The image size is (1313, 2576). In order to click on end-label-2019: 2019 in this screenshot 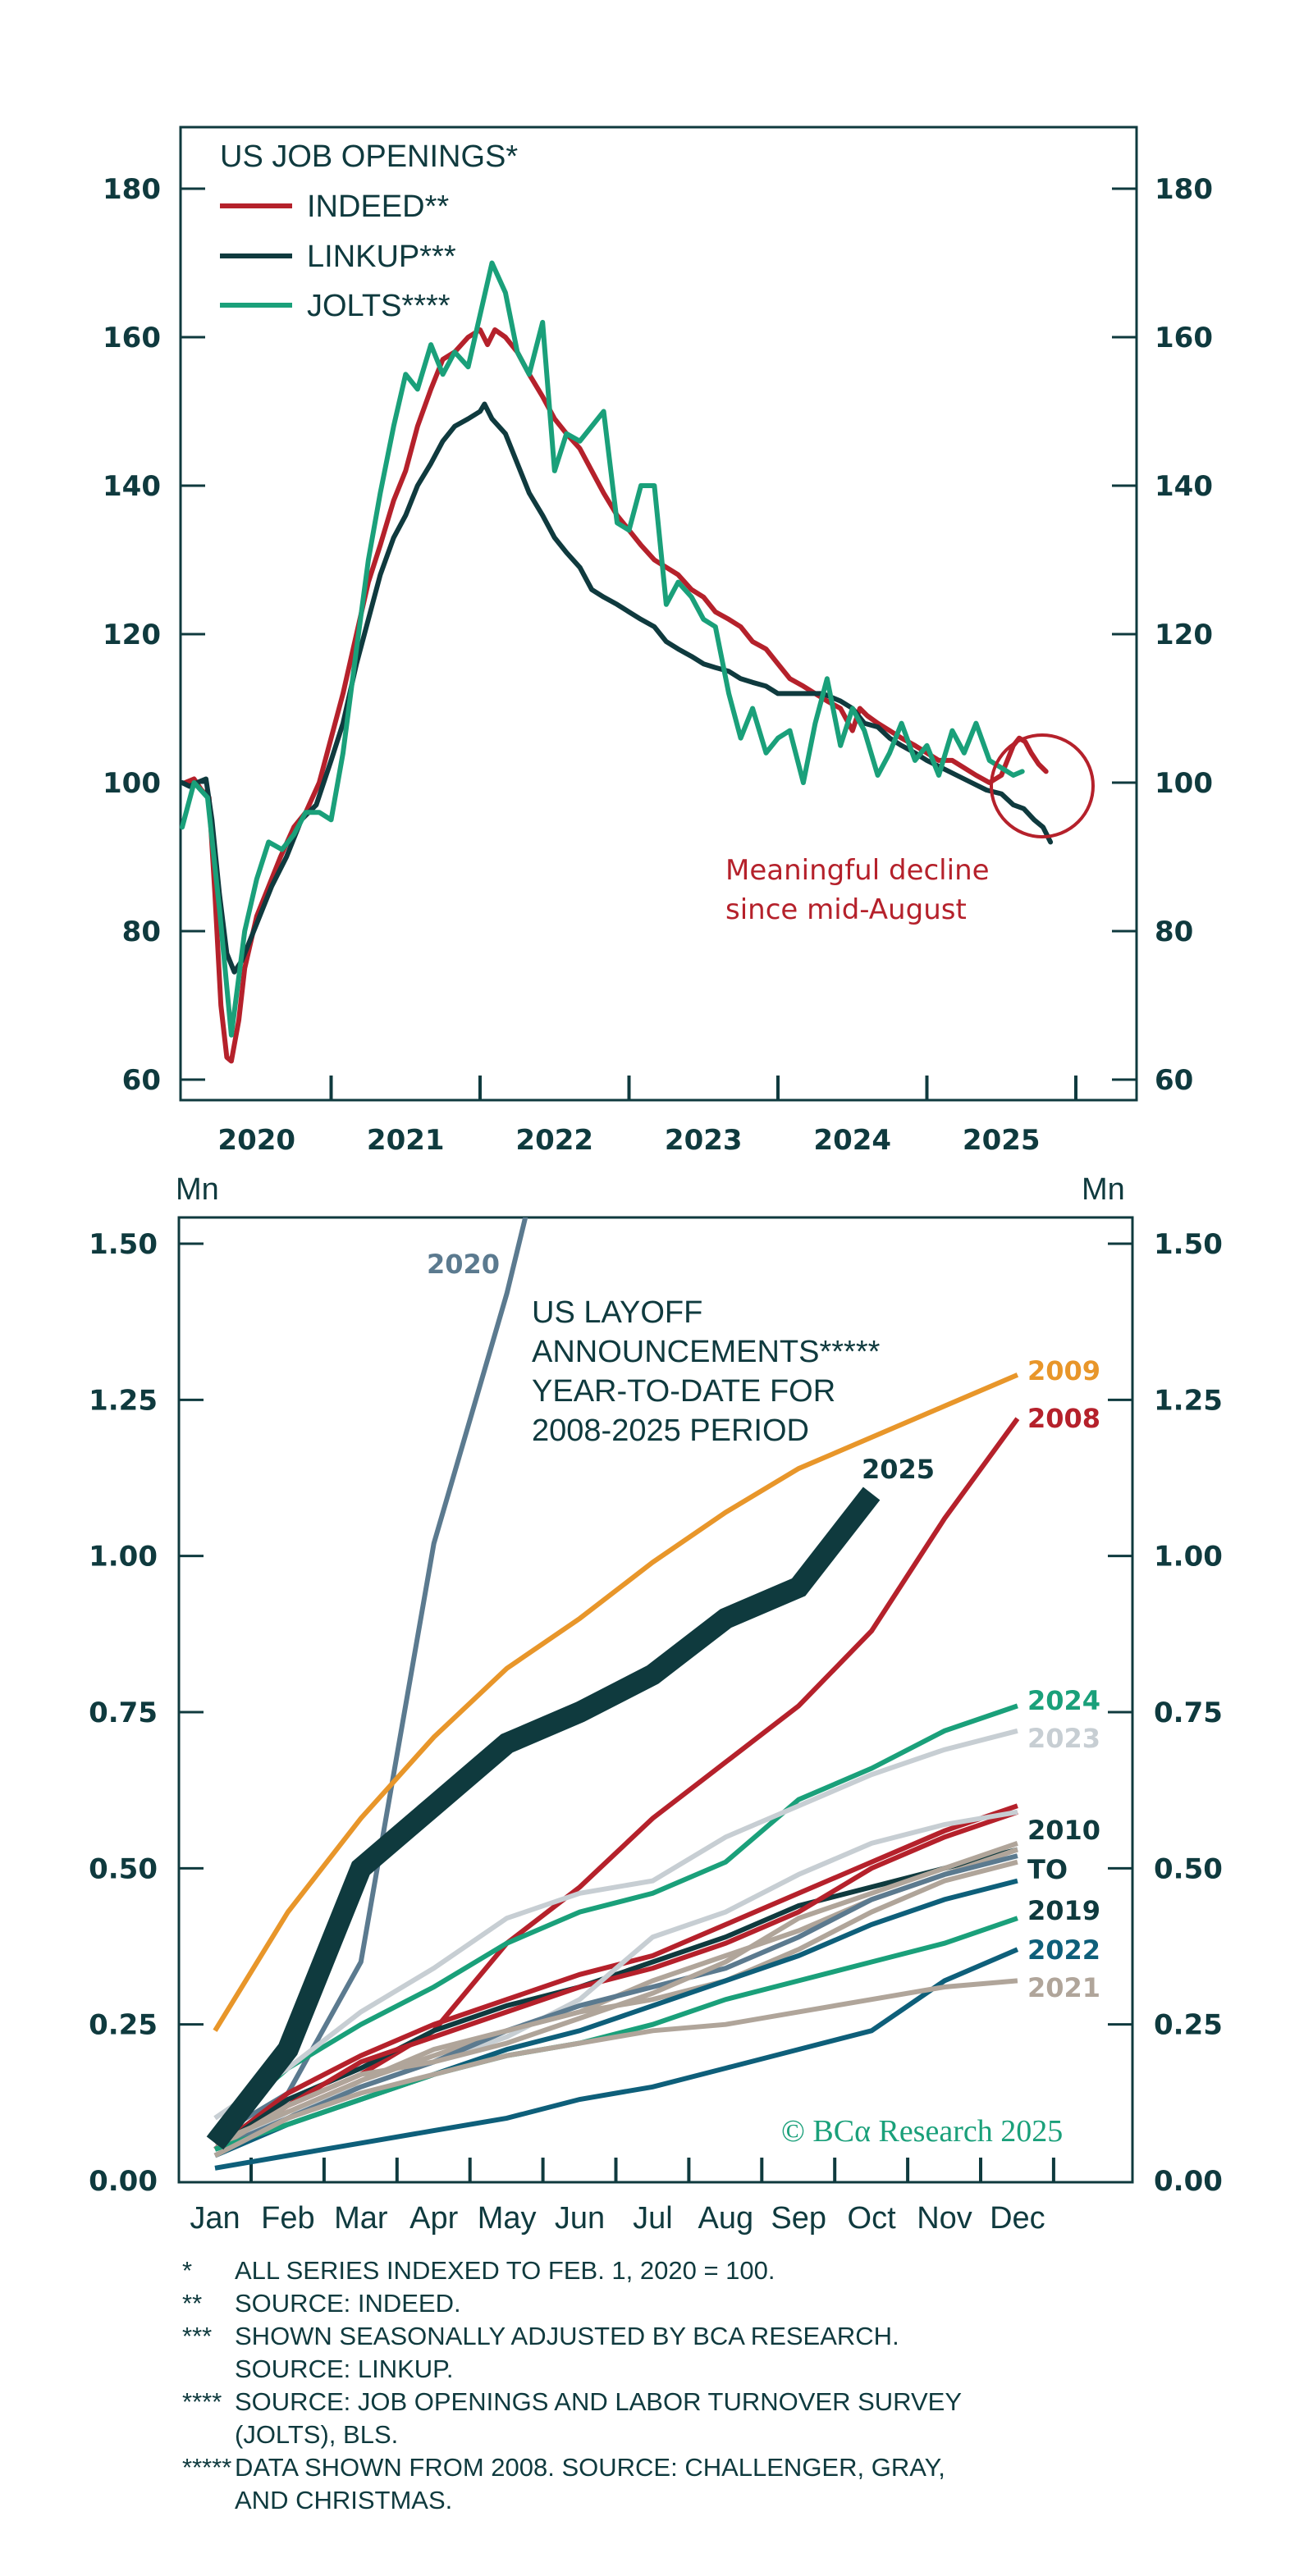, I will do `click(1063, 1911)`.